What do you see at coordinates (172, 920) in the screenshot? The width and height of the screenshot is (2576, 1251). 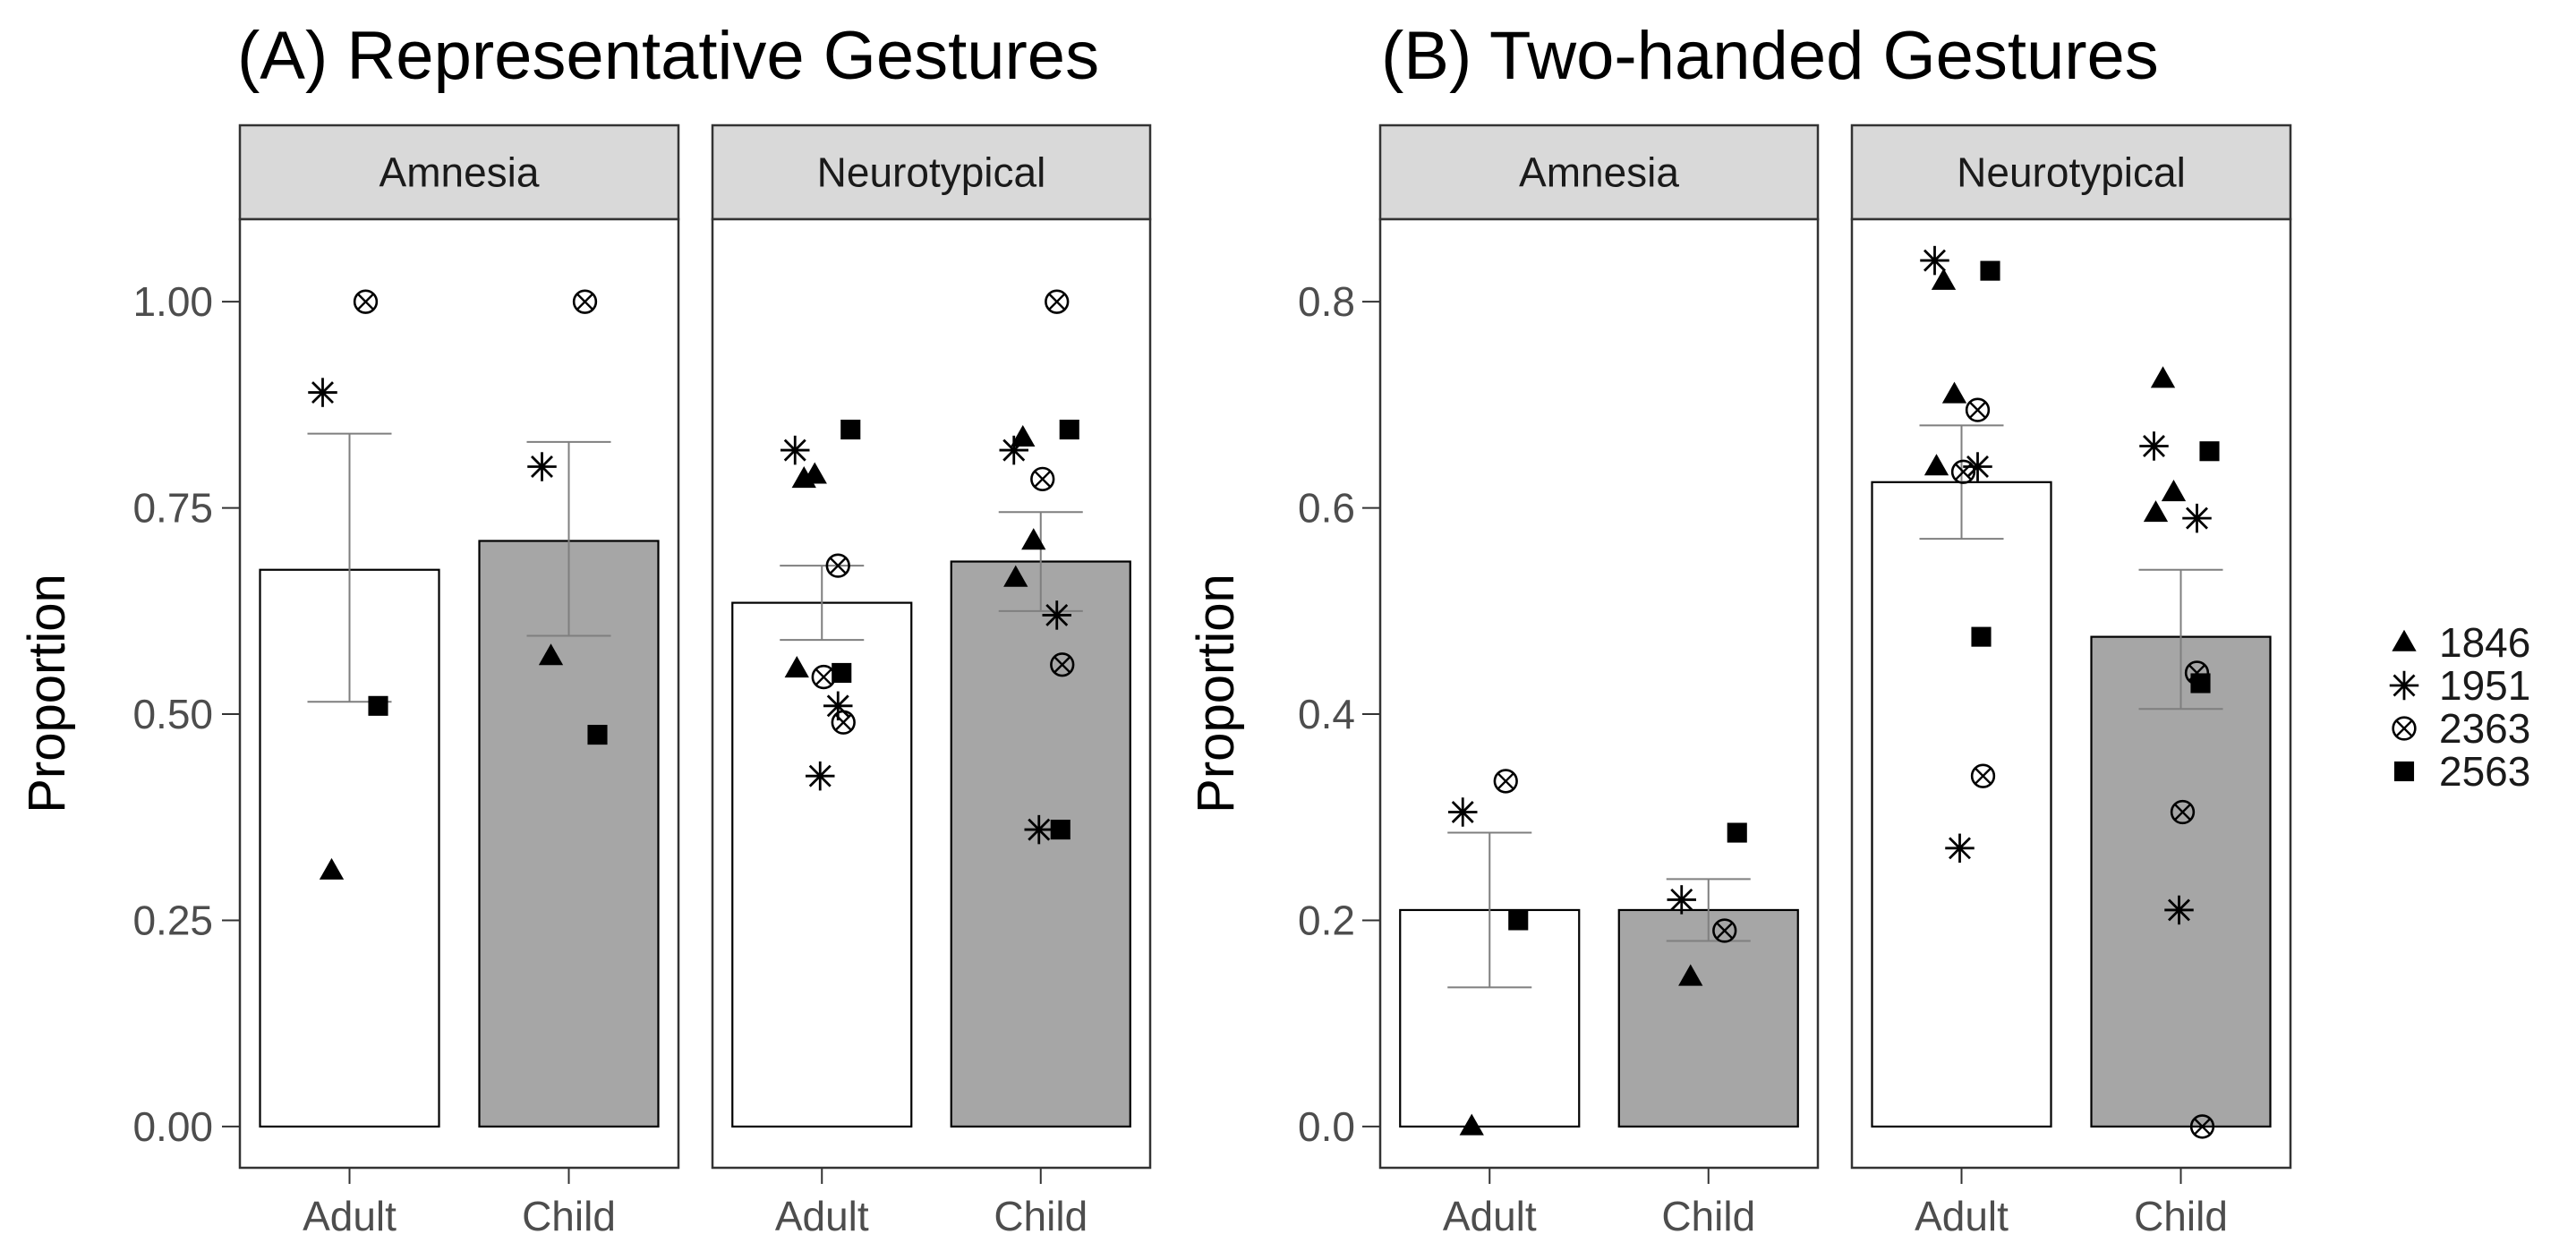 I see `y-tick-label: 0.25` at bounding box center [172, 920].